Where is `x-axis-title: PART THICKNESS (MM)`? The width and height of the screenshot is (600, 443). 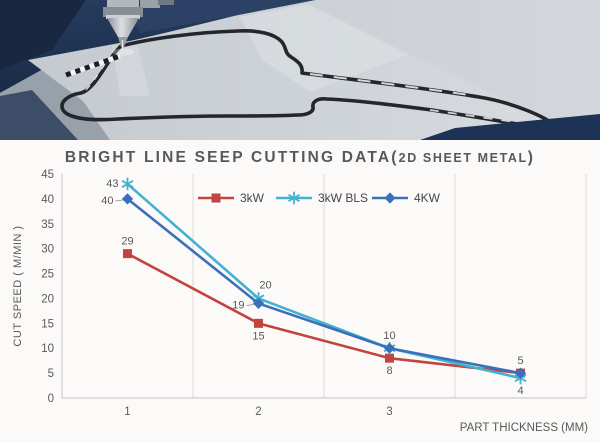 x-axis-title: PART THICKNESS (MM) is located at coordinates (524, 428).